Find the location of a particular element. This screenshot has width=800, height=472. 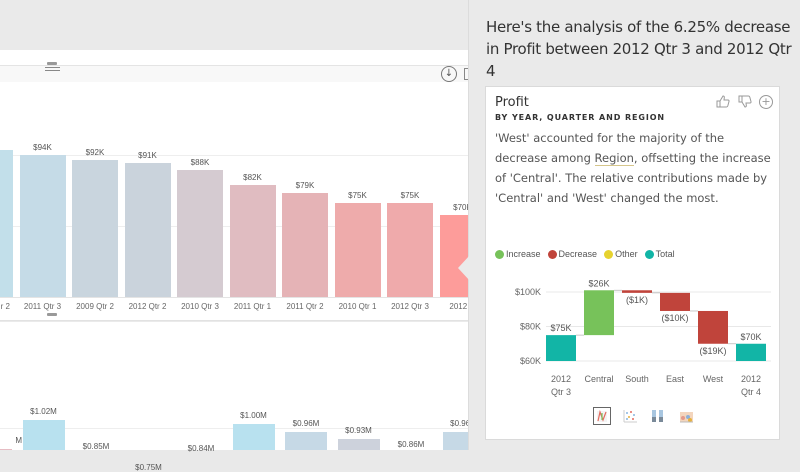

waterfall-bar-central is located at coordinates (599, 313).